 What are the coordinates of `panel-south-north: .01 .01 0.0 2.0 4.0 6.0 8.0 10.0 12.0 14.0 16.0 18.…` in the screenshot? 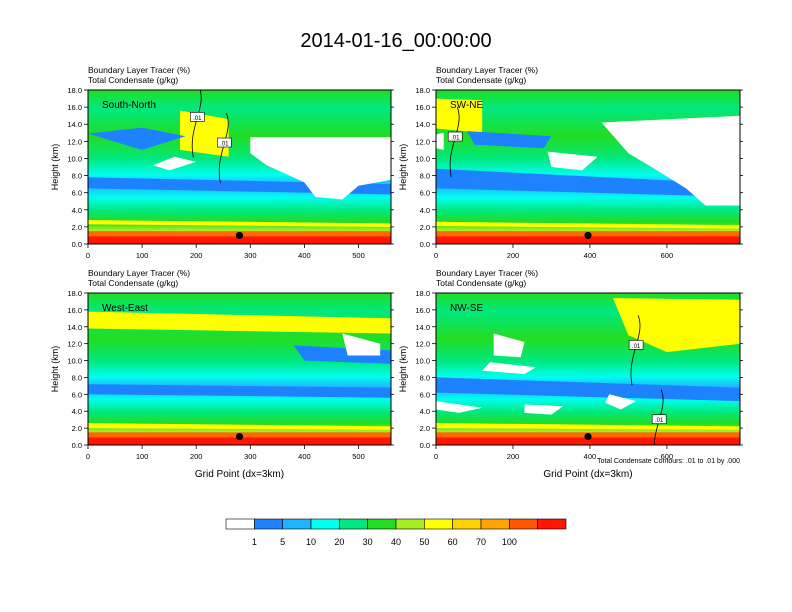 It's located at (222, 162).